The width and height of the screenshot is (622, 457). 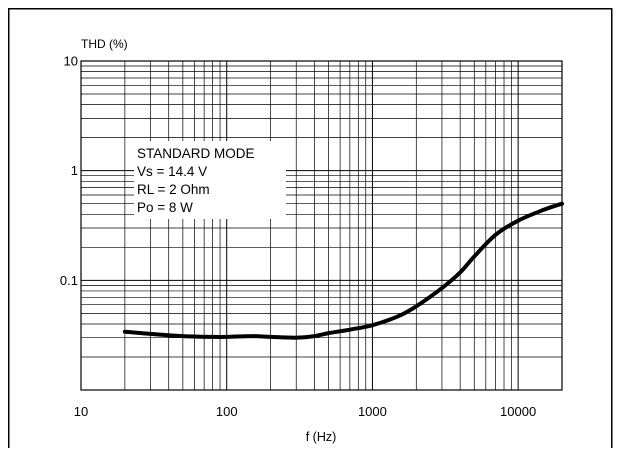 I want to click on x-axis-label: f (Hz), so click(x=321, y=437).